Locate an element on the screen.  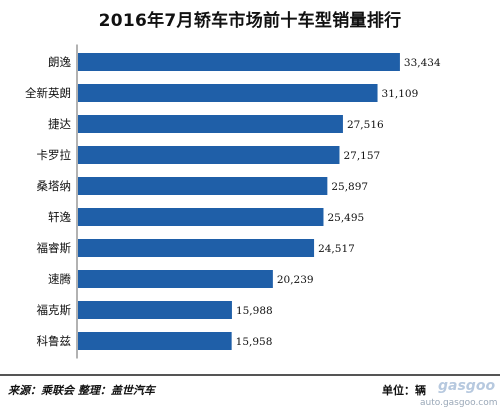
category-label-7: 福睿斯 is located at coordinates (54, 248).